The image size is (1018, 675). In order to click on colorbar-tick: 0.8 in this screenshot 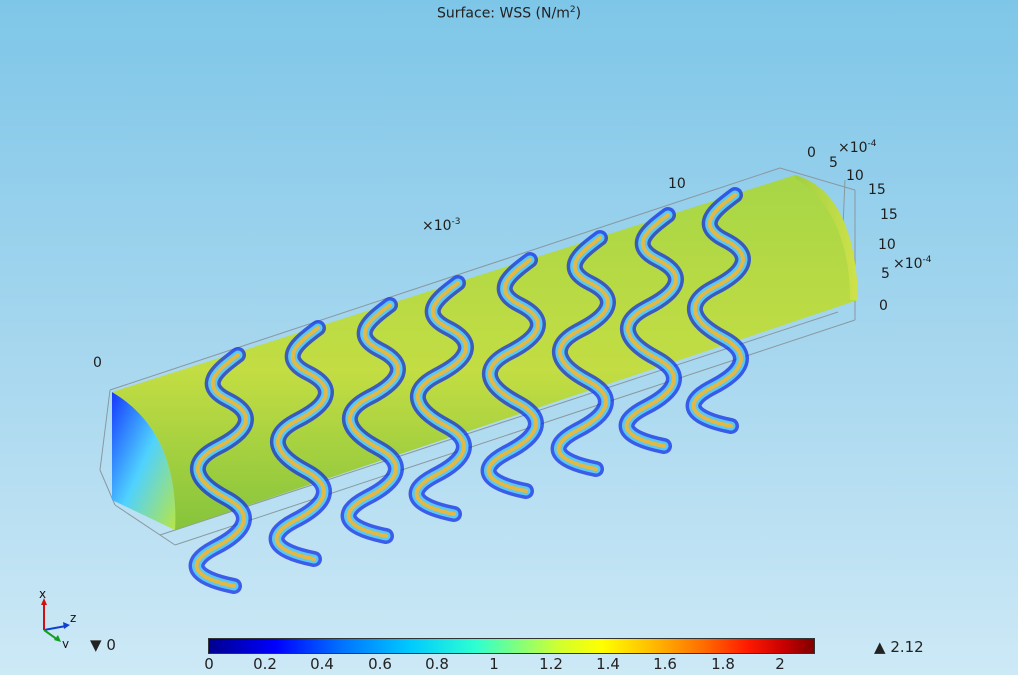, I will do `click(437, 664)`.